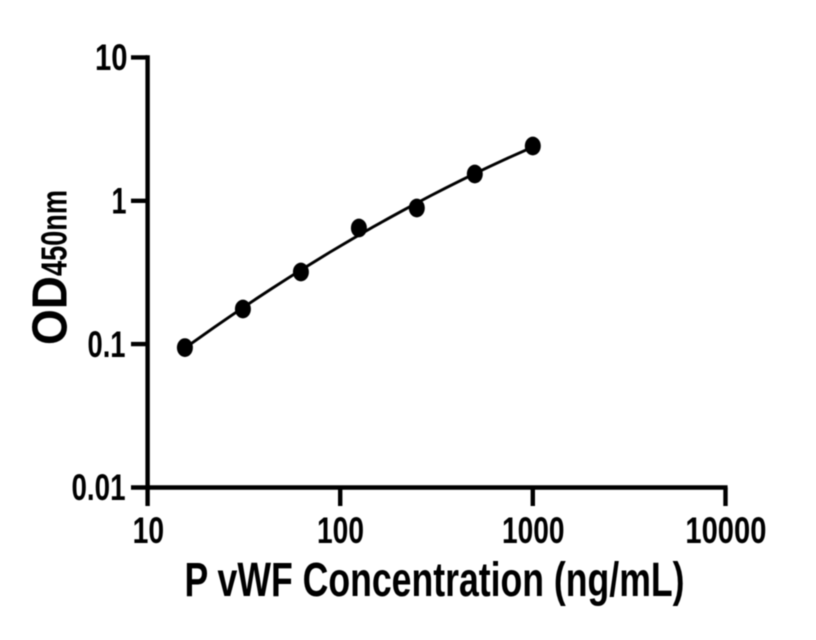 The width and height of the screenshot is (816, 640). What do you see at coordinates (435, 580) in the screenshot?
I see `svg-text: P vWF Concentration (ng/mL)` at bounding box center [435, 580].